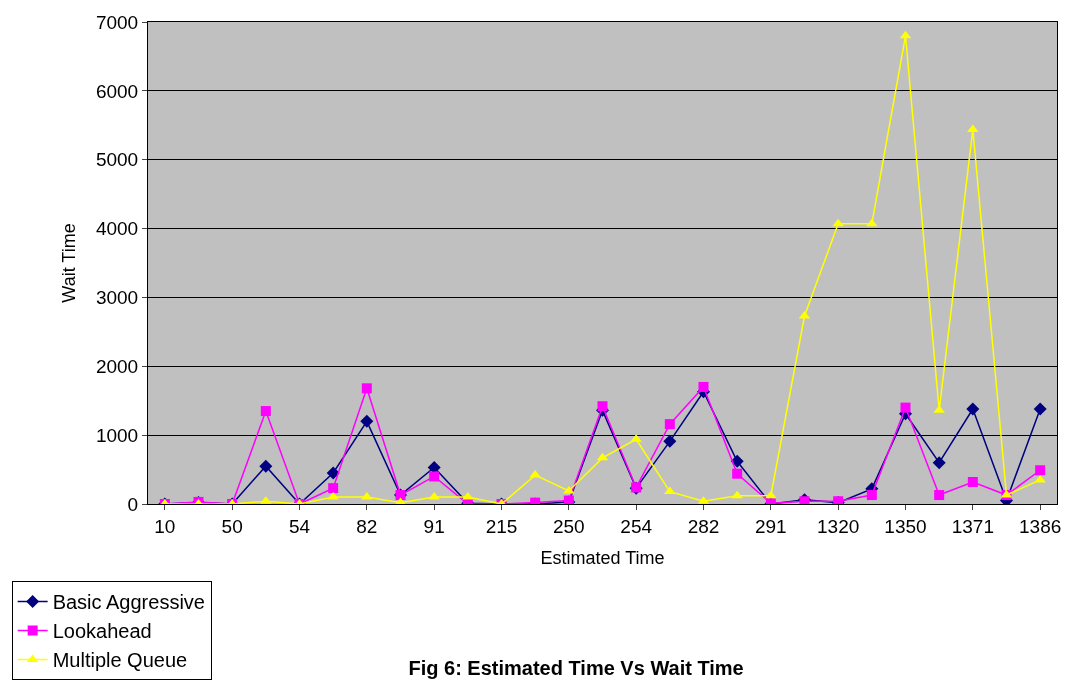 The height and width of the screenshot is (692, 1087). Describe the element at coordinates (636, 526) in the screenshot. I see `x-tick-label: 254` at that location.